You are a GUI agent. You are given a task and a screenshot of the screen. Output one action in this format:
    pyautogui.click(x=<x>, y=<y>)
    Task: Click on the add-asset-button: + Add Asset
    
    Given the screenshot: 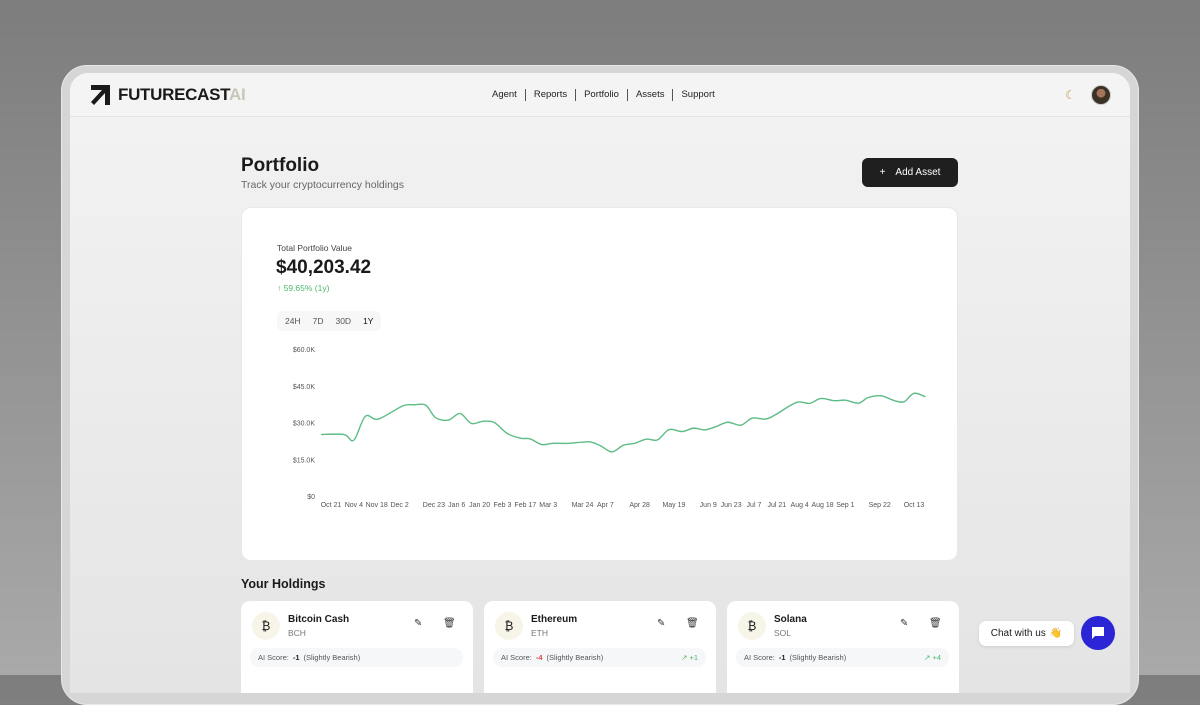 What is the action you would take?
    pyautogui.click(x=910, y=172)
    